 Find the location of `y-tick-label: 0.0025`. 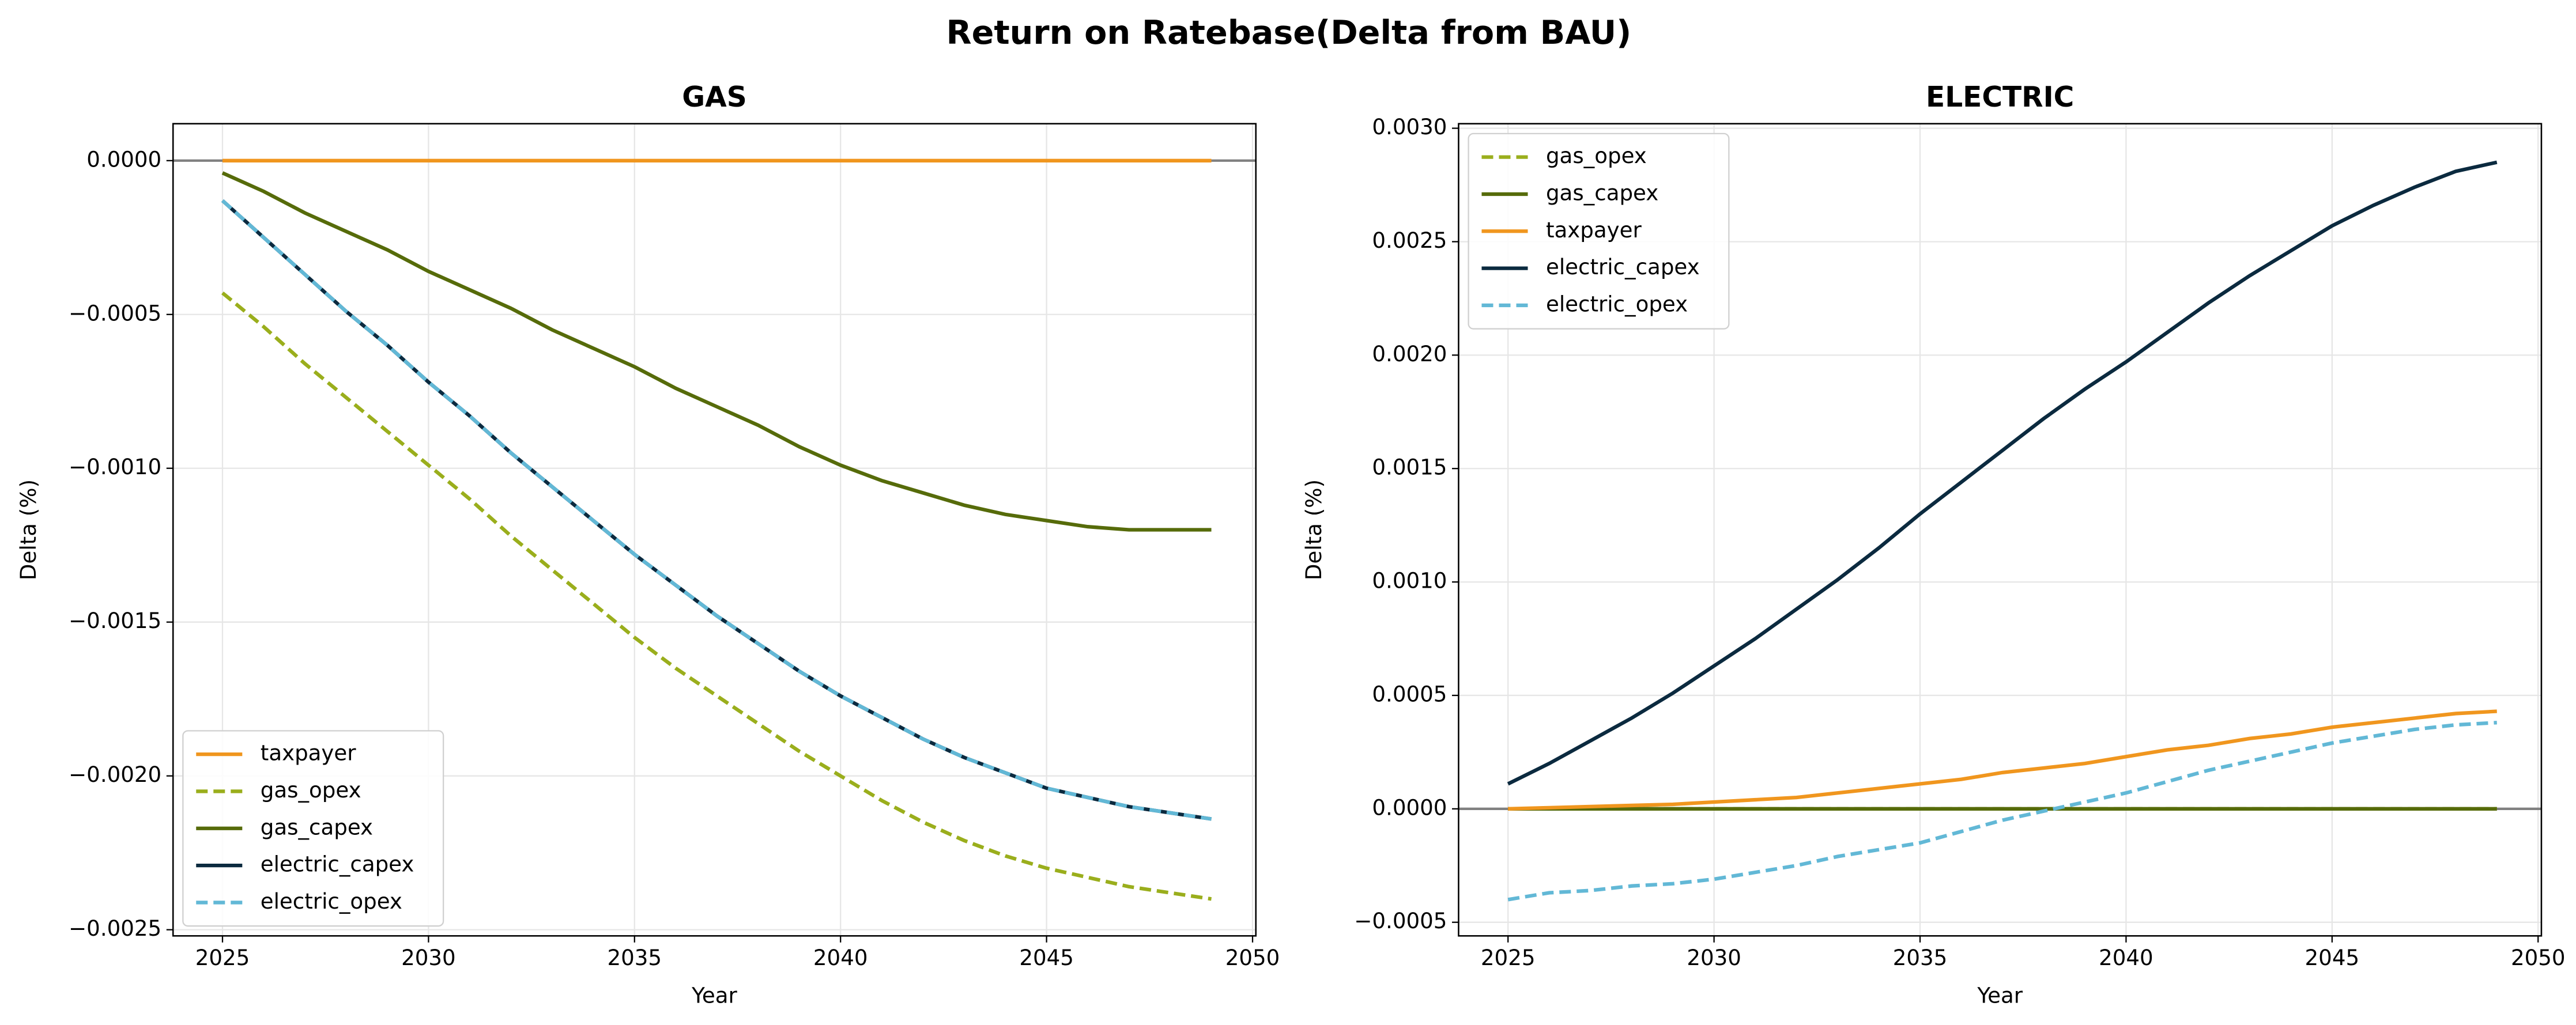

y-tick-label: 0.0025 is located at coordinates (1409, 240).